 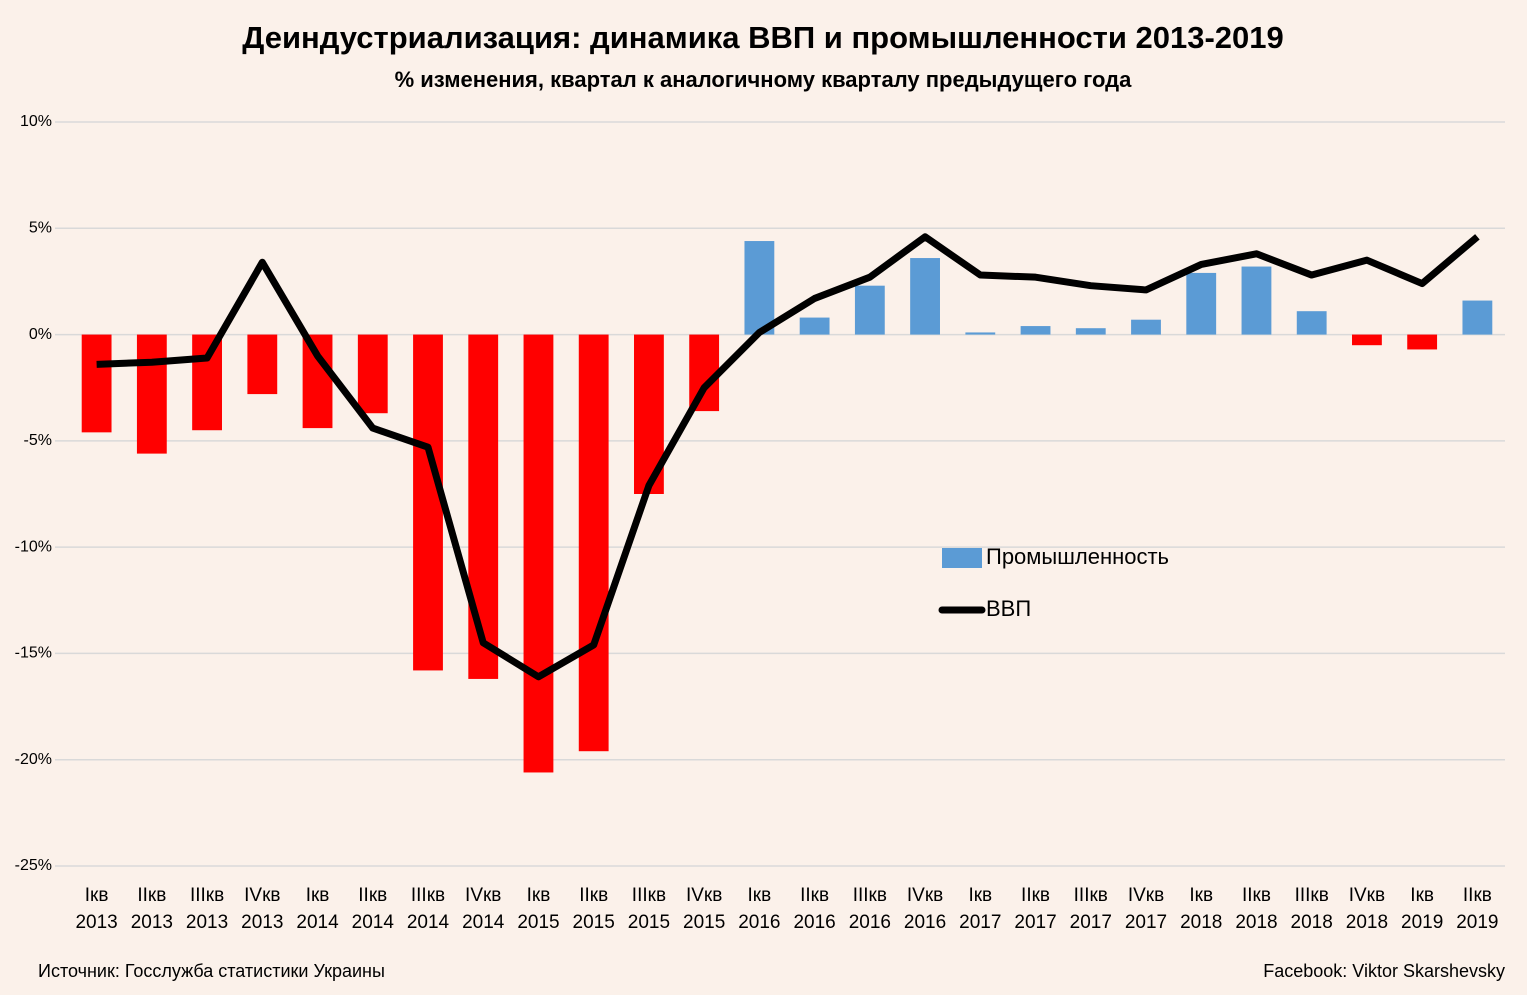 What do you see at coordinates (1422, 909) in the screenshot?
I see `x-tick-label: Iкв 2019` at bounding box center [1422, 909].